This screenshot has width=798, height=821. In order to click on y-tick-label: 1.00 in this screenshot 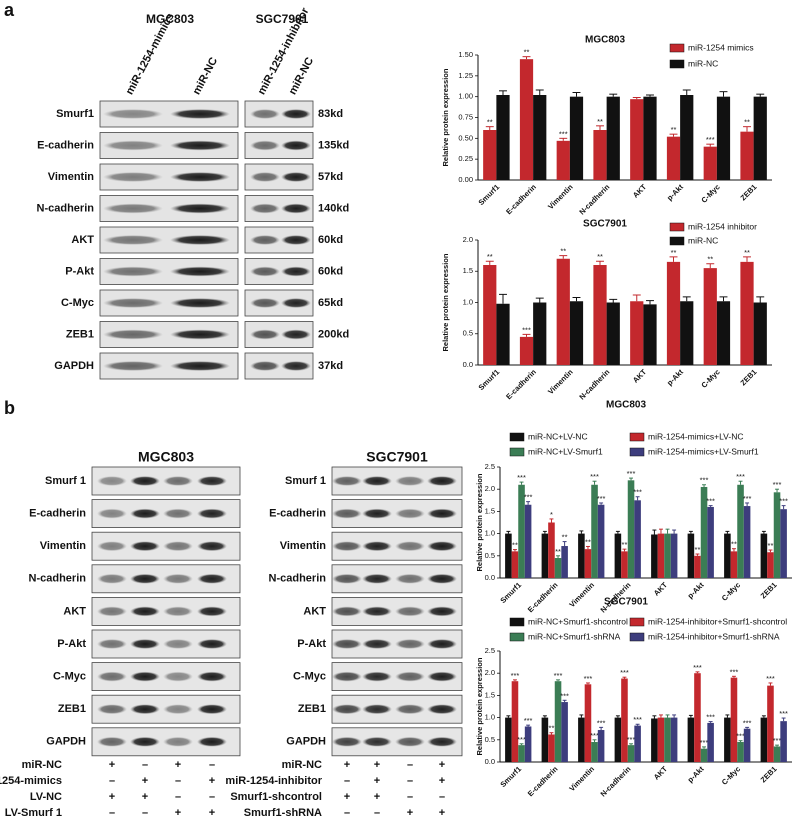, I will do `click(465, 96)`.